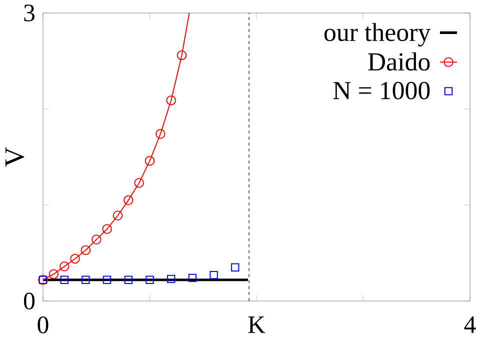 This screenshot has width=478, height=350. I want to click on legend-label: N = 1000, so click(381, 91).